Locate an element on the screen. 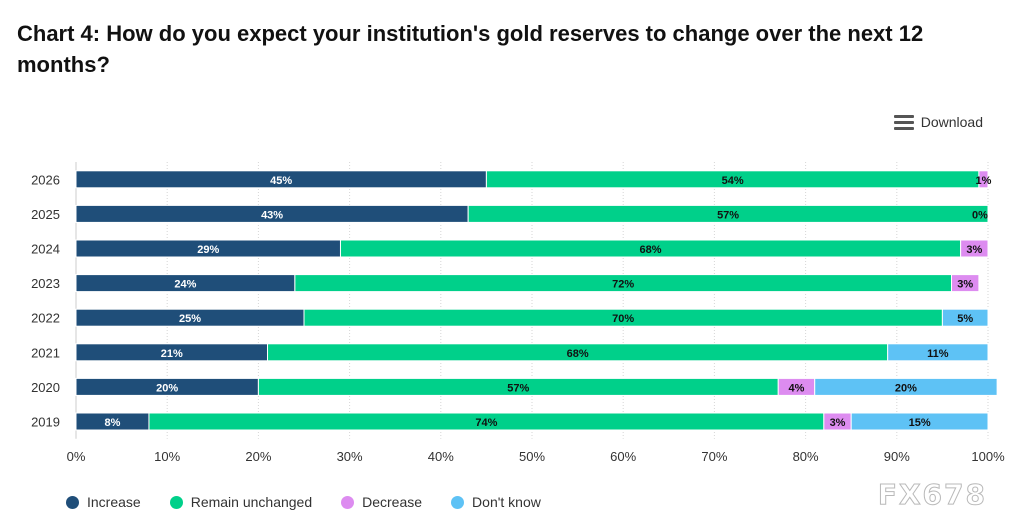 The width and height of the screenshot is (1017, 529). x-tick-label: 10% is located at coordinates (167, 456).